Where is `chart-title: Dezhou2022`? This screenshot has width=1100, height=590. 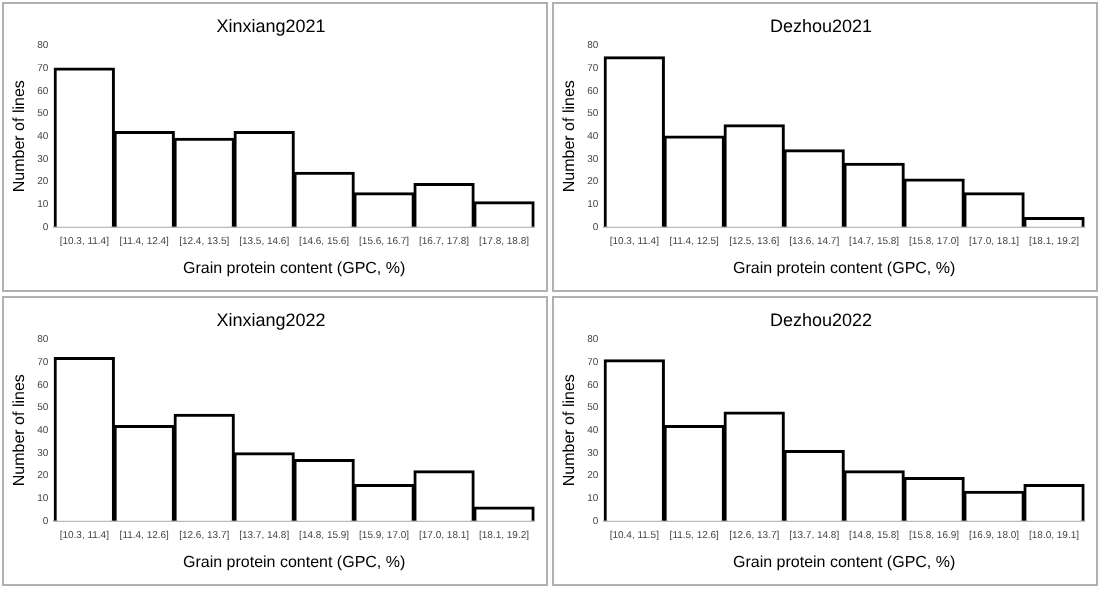 chart-title: Dezhou2022 is located at coordinates (821, 319).